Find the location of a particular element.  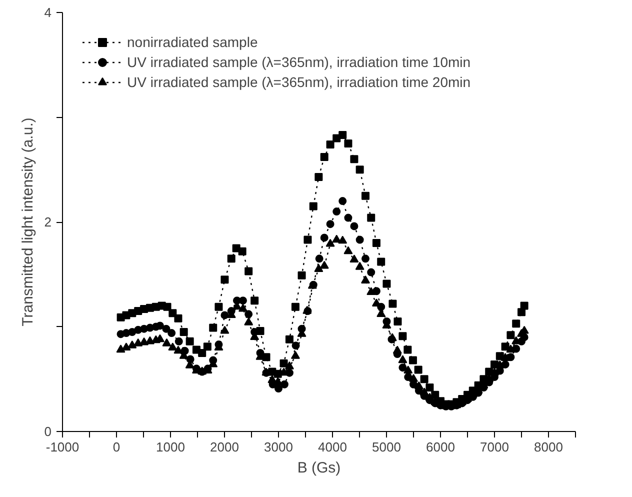

x-tick-label: 6000 is located at coordinates (440, 447).